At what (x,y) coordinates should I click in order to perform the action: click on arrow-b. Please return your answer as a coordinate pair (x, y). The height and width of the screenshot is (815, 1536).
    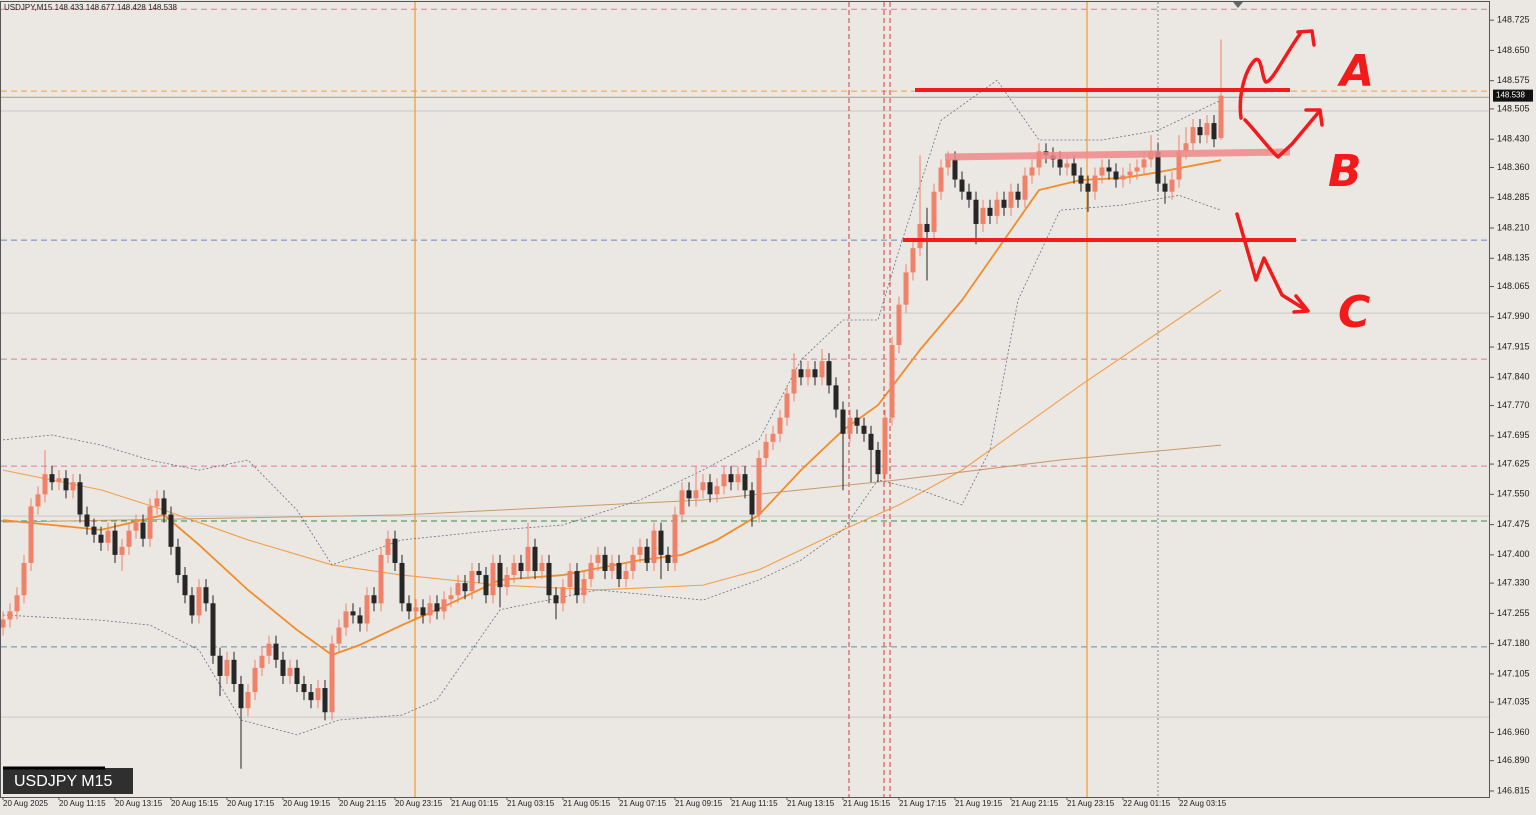
    Looking at the image, I should click on (1283, 133).